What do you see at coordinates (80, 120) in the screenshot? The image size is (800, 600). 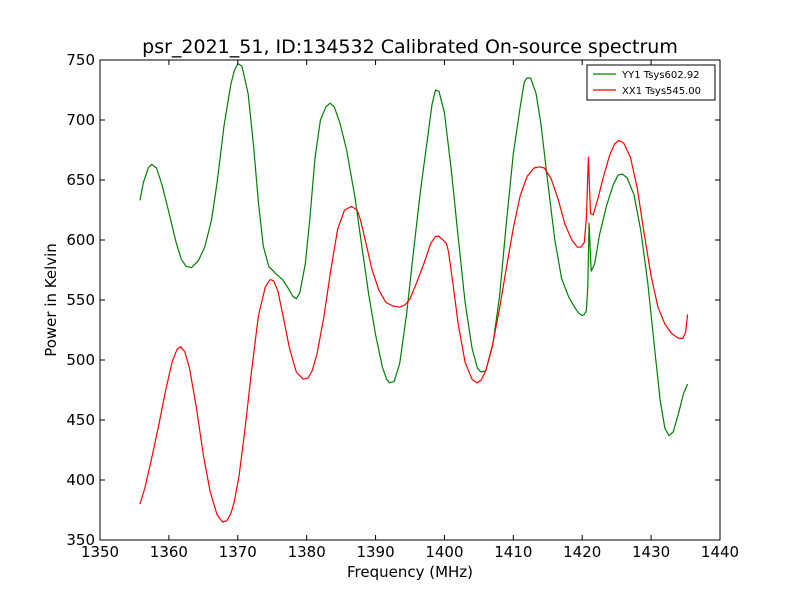 I see `y-tick-label: 700` at bounding box center [80, 120].